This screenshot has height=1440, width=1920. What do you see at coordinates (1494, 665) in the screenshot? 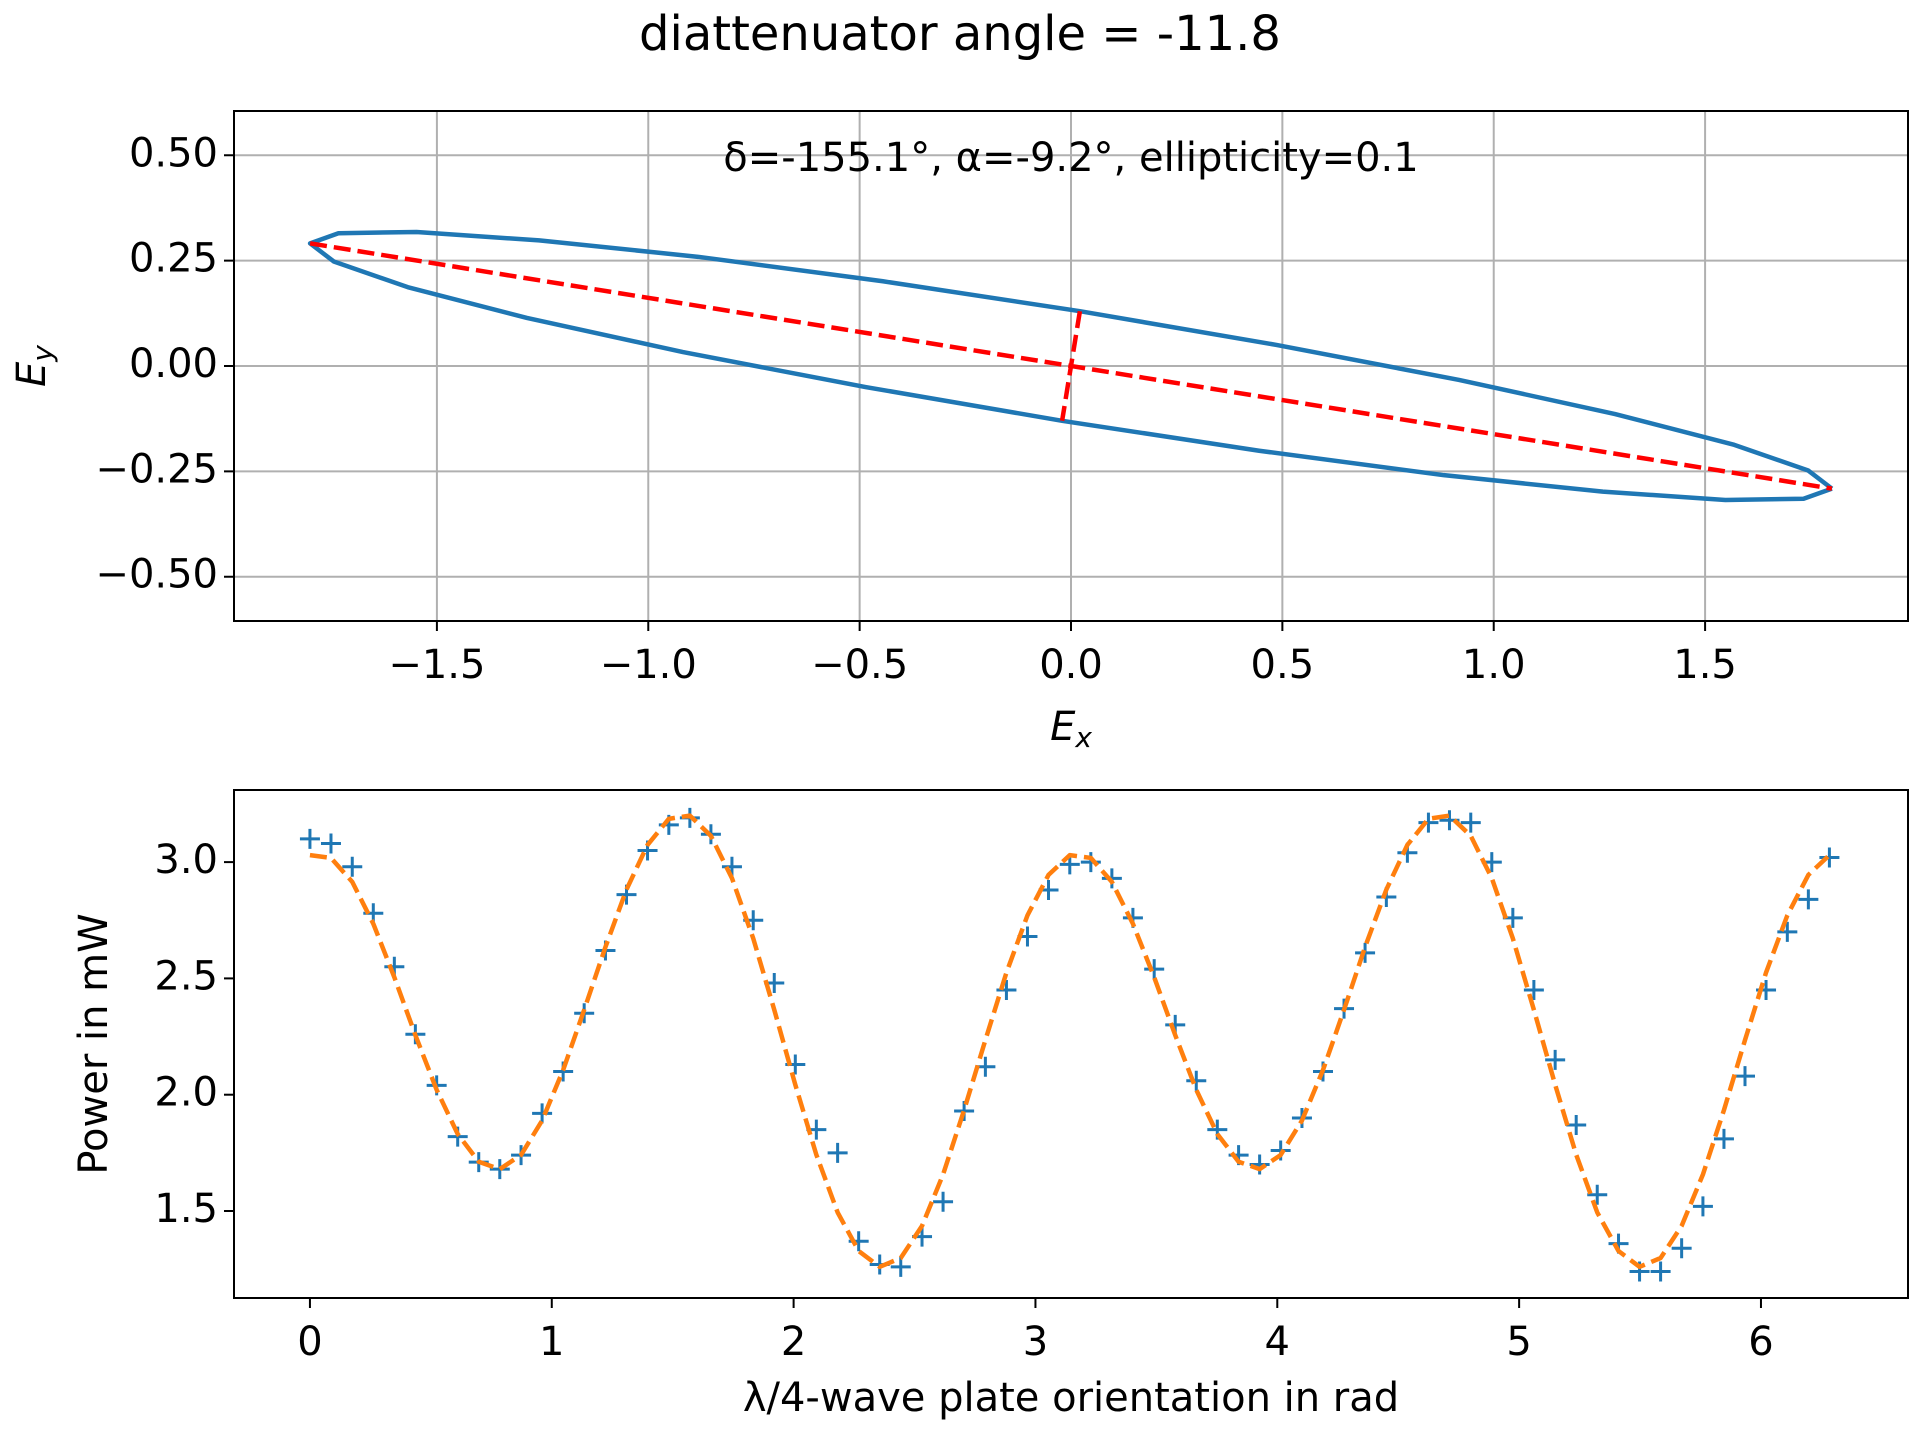
I see `x-tick-label: 1.0` at bounding box center [1494, 665].